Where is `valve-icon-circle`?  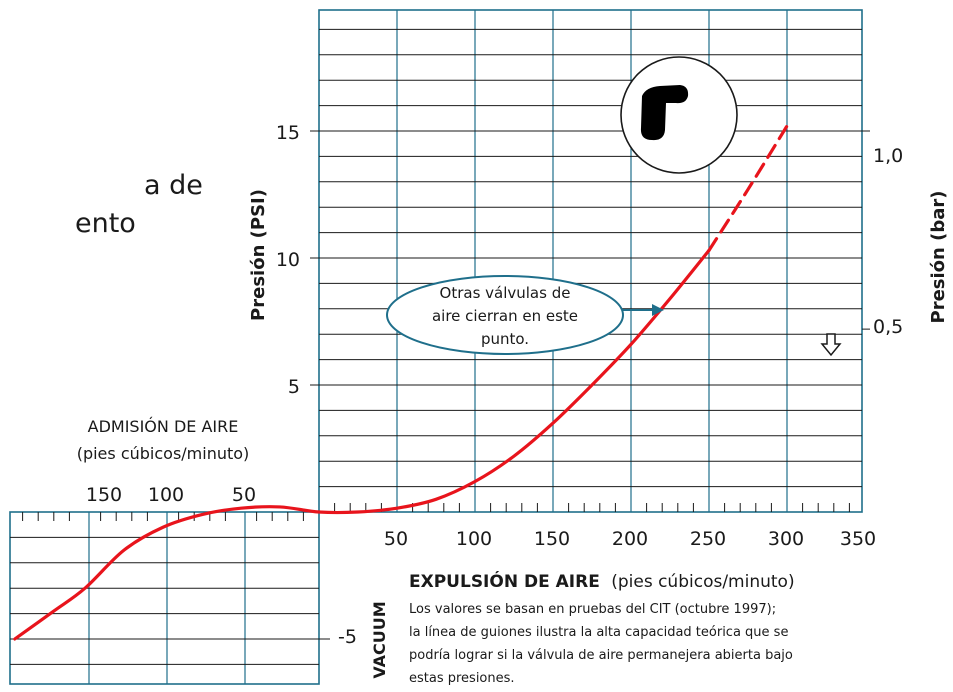
valve-icon-circle is located at coordinates (679, 115).